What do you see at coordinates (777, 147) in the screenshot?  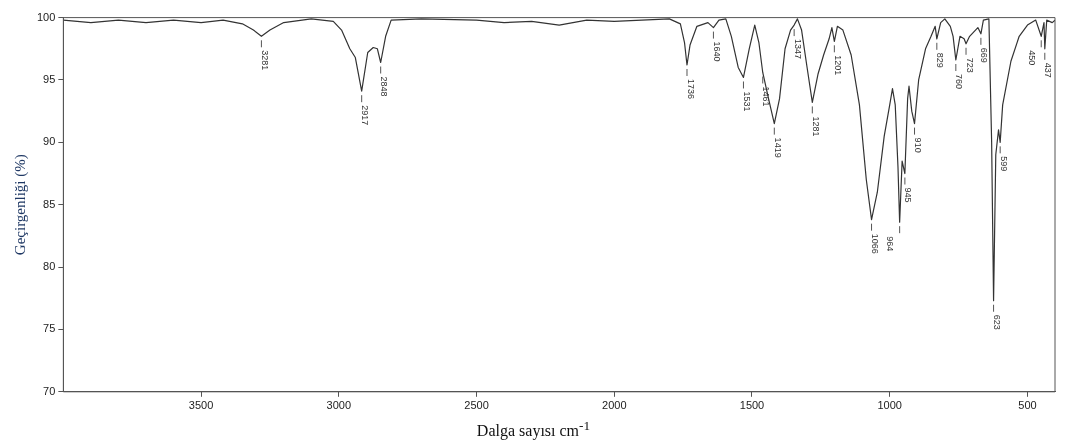 I see `annotation: 1419` at bounding box center [777, 147].